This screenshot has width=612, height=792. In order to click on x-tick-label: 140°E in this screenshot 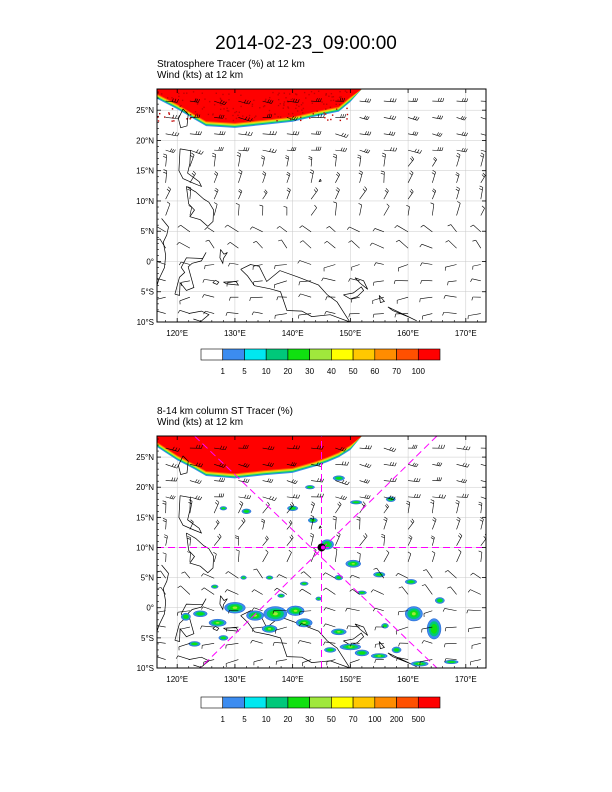, I will do `click(293, 679)`.